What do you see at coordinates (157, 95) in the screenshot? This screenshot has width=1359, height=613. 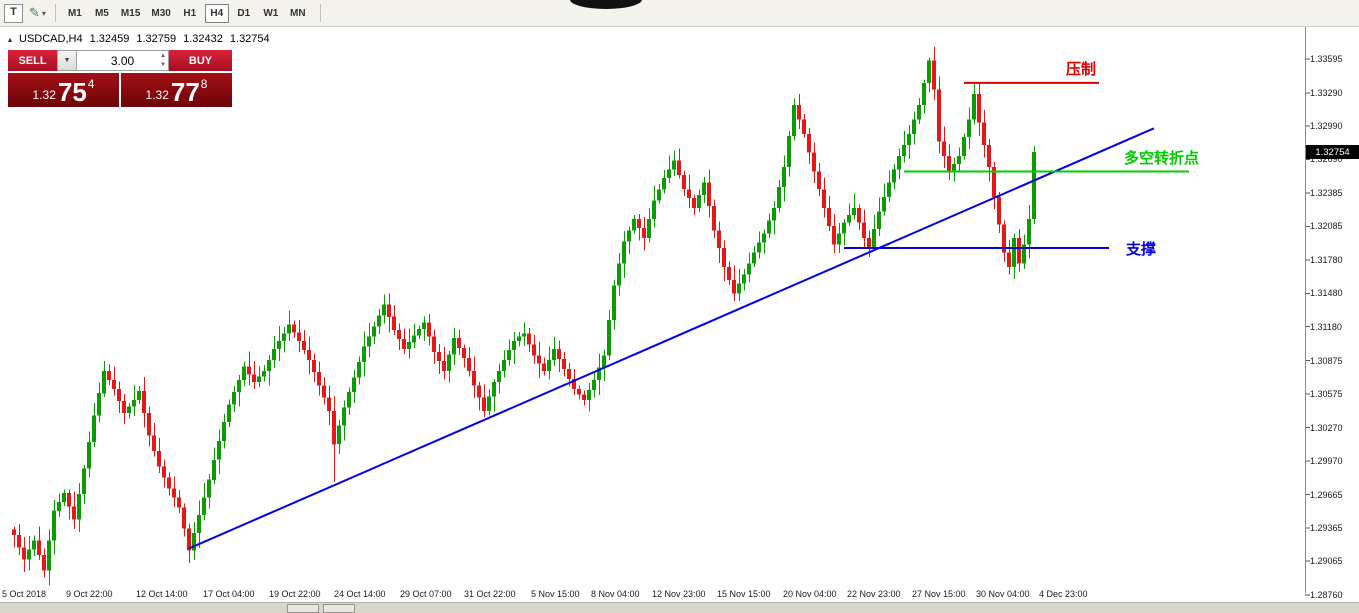 I see `buy-price-prefix: 1.32` at bounding box center [157, 95].